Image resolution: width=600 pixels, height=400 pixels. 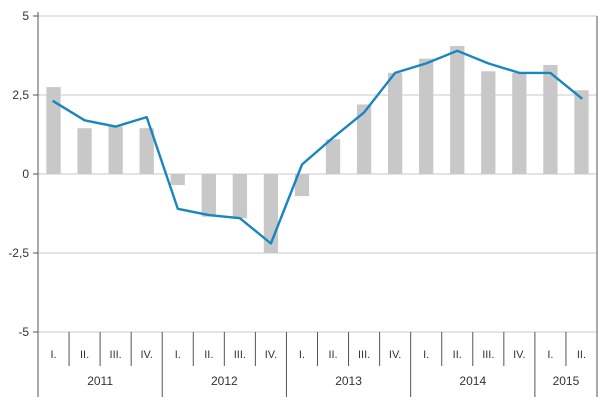 I want to click on y-tick-label: 5, so click(x=25, y=16).